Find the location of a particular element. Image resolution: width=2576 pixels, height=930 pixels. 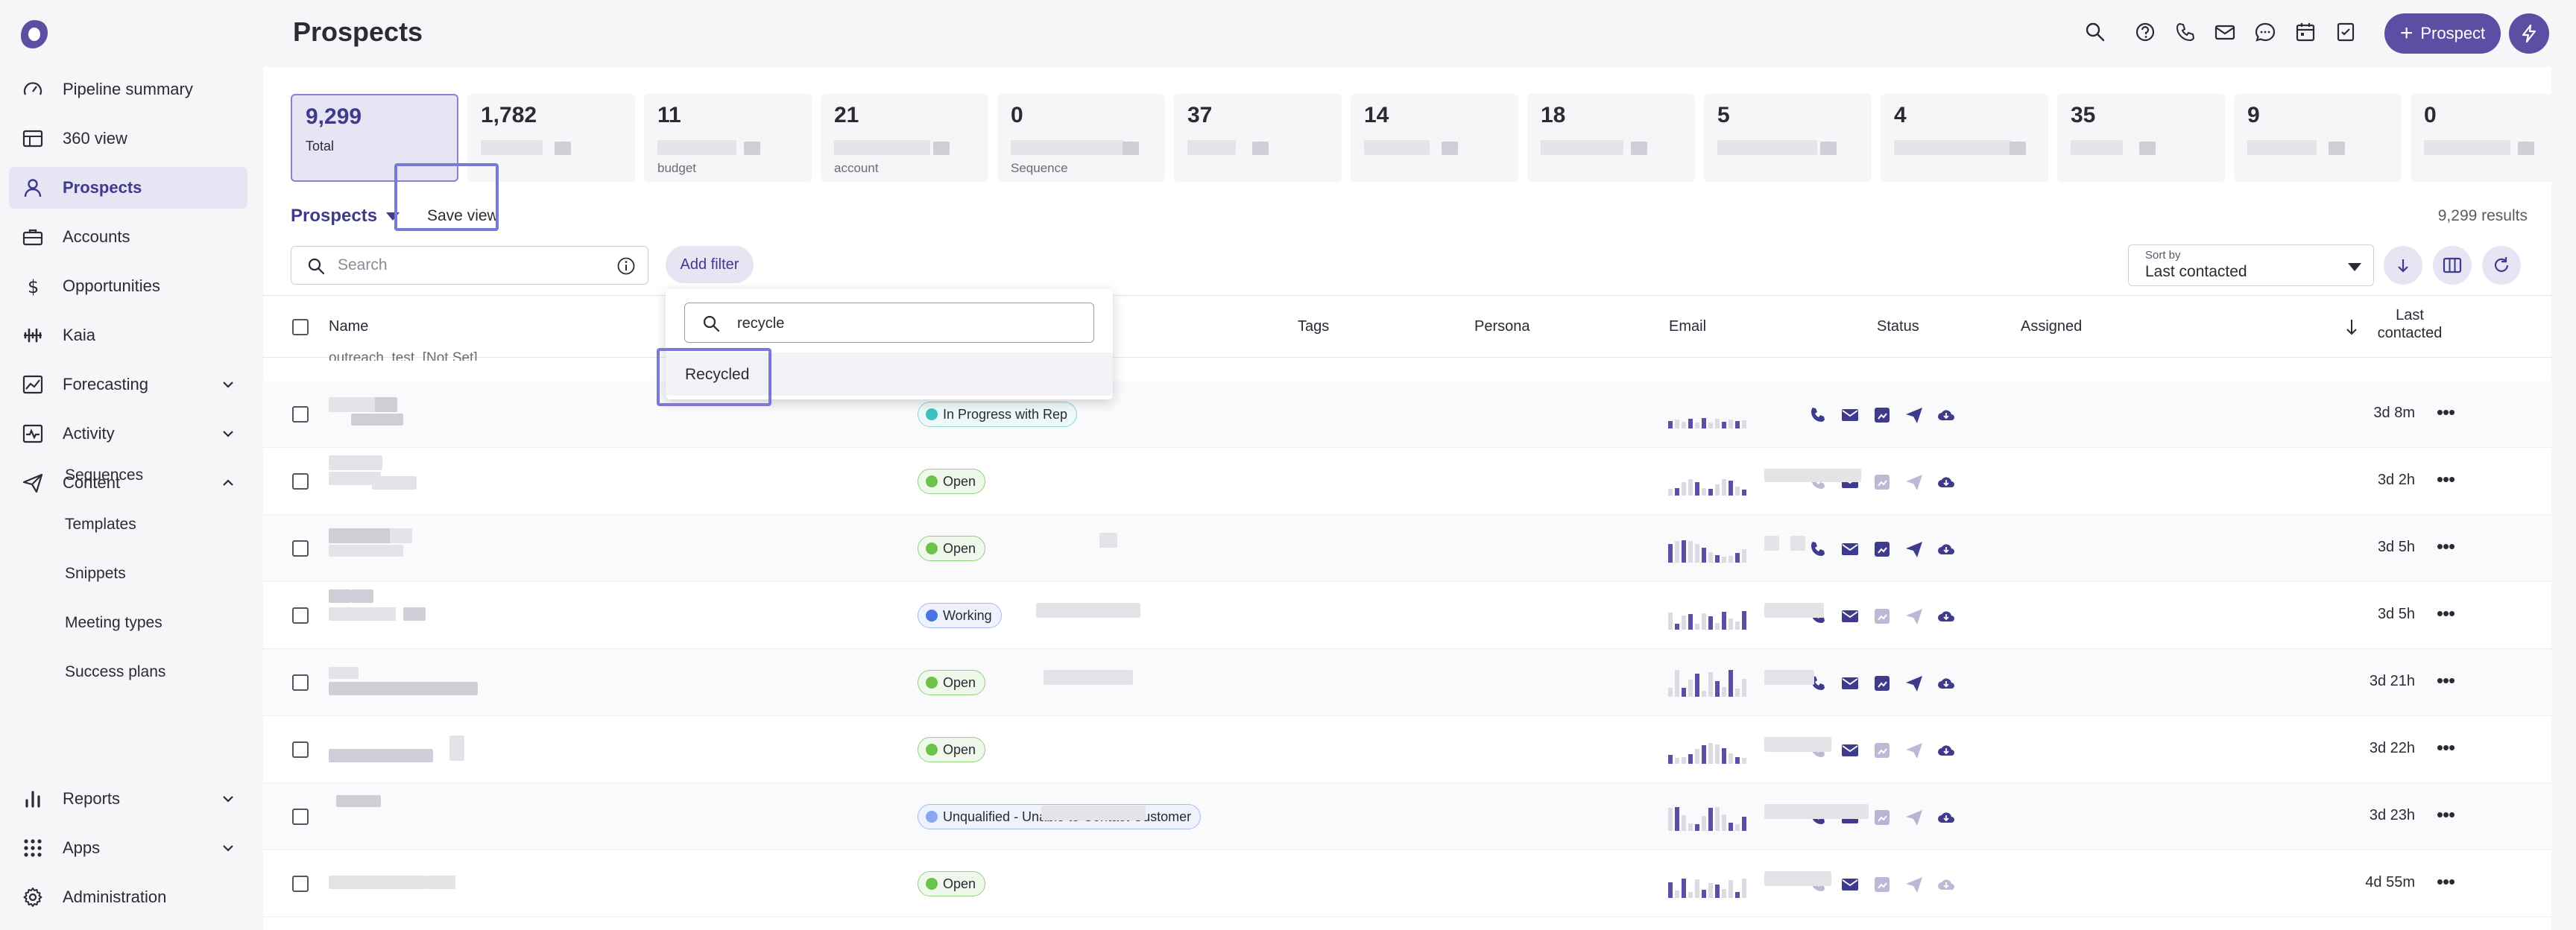

stat-card: 9 is located at coordinates (2318, 138).